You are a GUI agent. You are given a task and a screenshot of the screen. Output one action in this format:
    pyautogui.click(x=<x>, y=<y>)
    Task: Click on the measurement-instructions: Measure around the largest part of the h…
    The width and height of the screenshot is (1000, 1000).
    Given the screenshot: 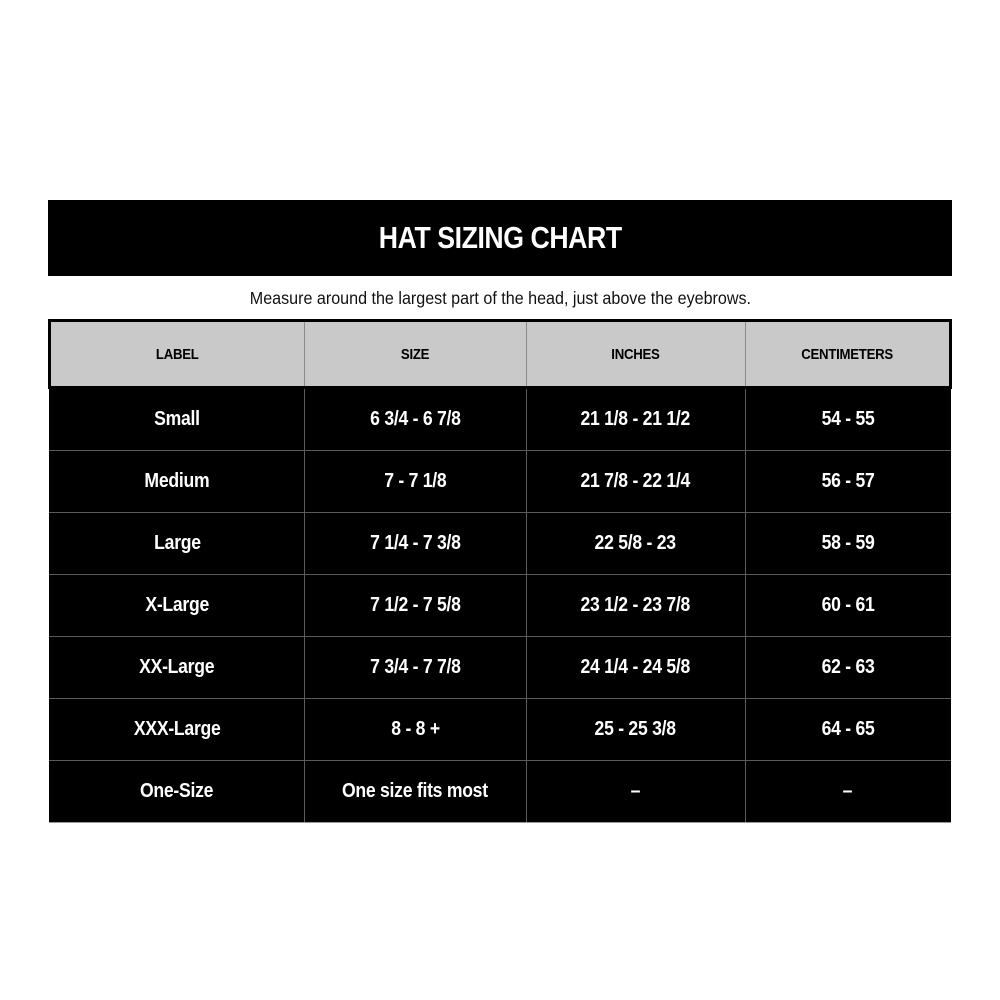 What is the action you would take?
    pyautogui.click(x=500, y=297)
    